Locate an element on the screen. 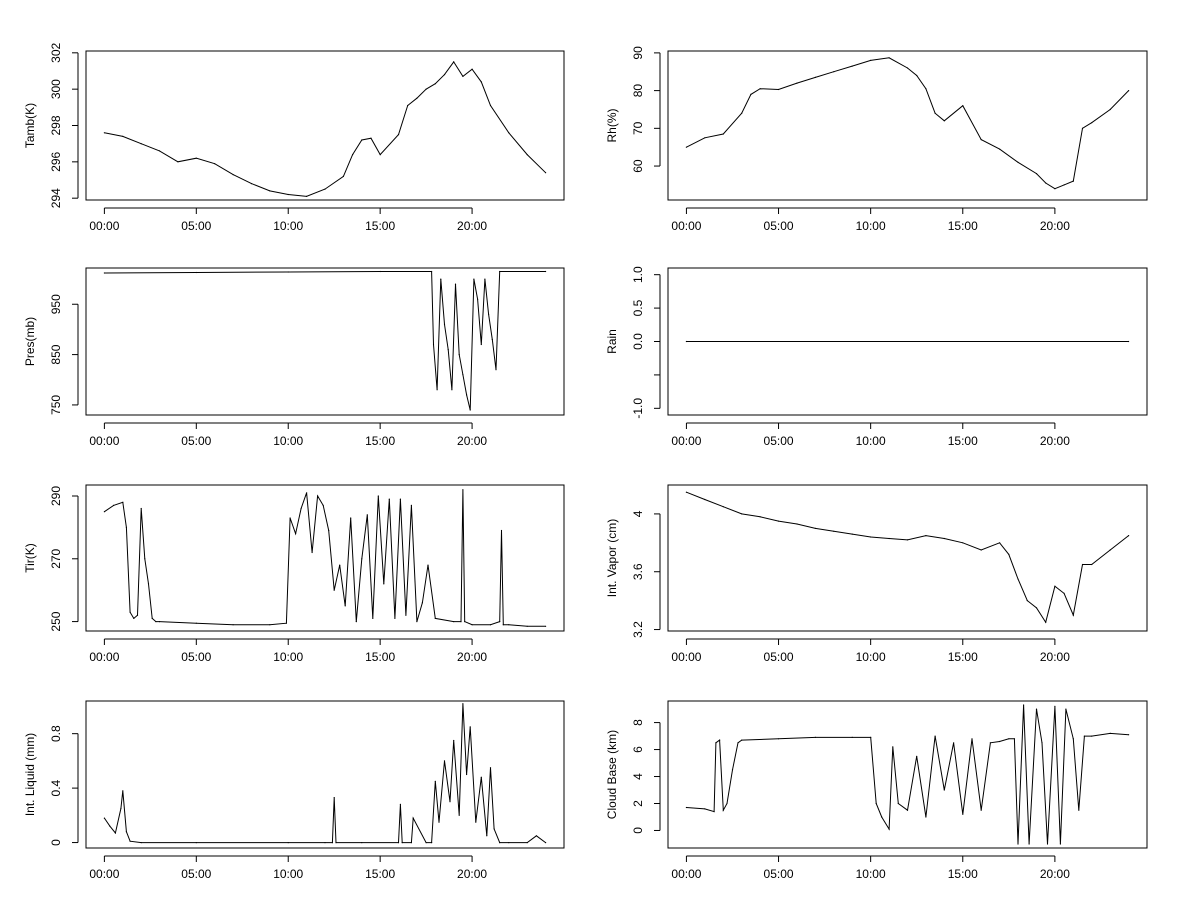  y-axis-title: Tir(K) is located at coordinates (30, 558).